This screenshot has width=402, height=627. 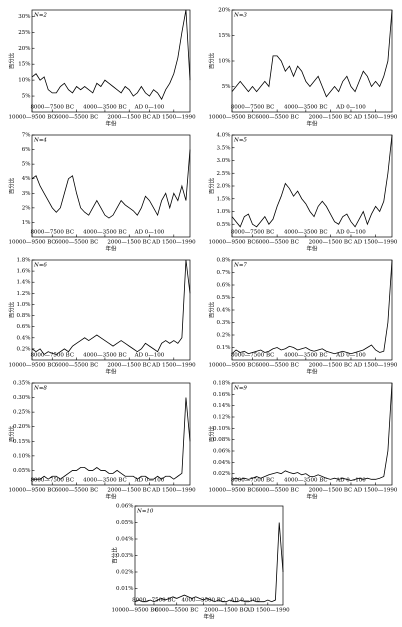 I want to click on y-tick-label: 15%, so click(x=24, y=65).